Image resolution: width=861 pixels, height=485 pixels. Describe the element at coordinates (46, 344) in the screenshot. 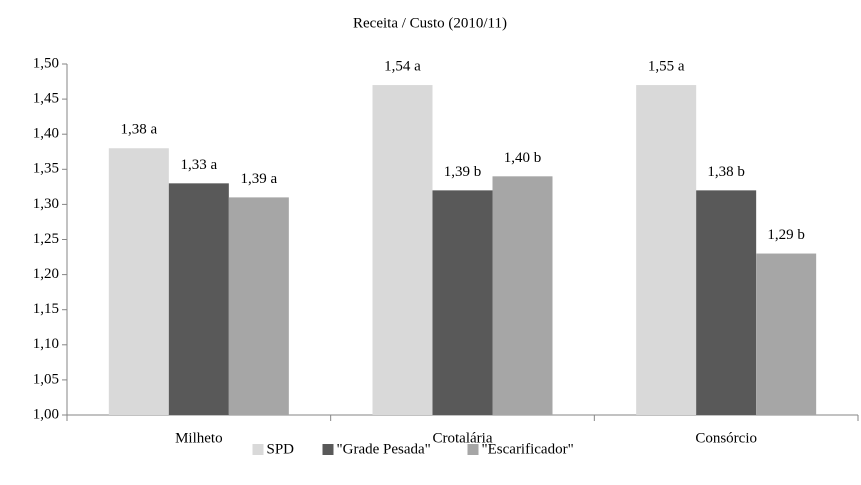

I see `y-tick-label: 1,10` at that location.